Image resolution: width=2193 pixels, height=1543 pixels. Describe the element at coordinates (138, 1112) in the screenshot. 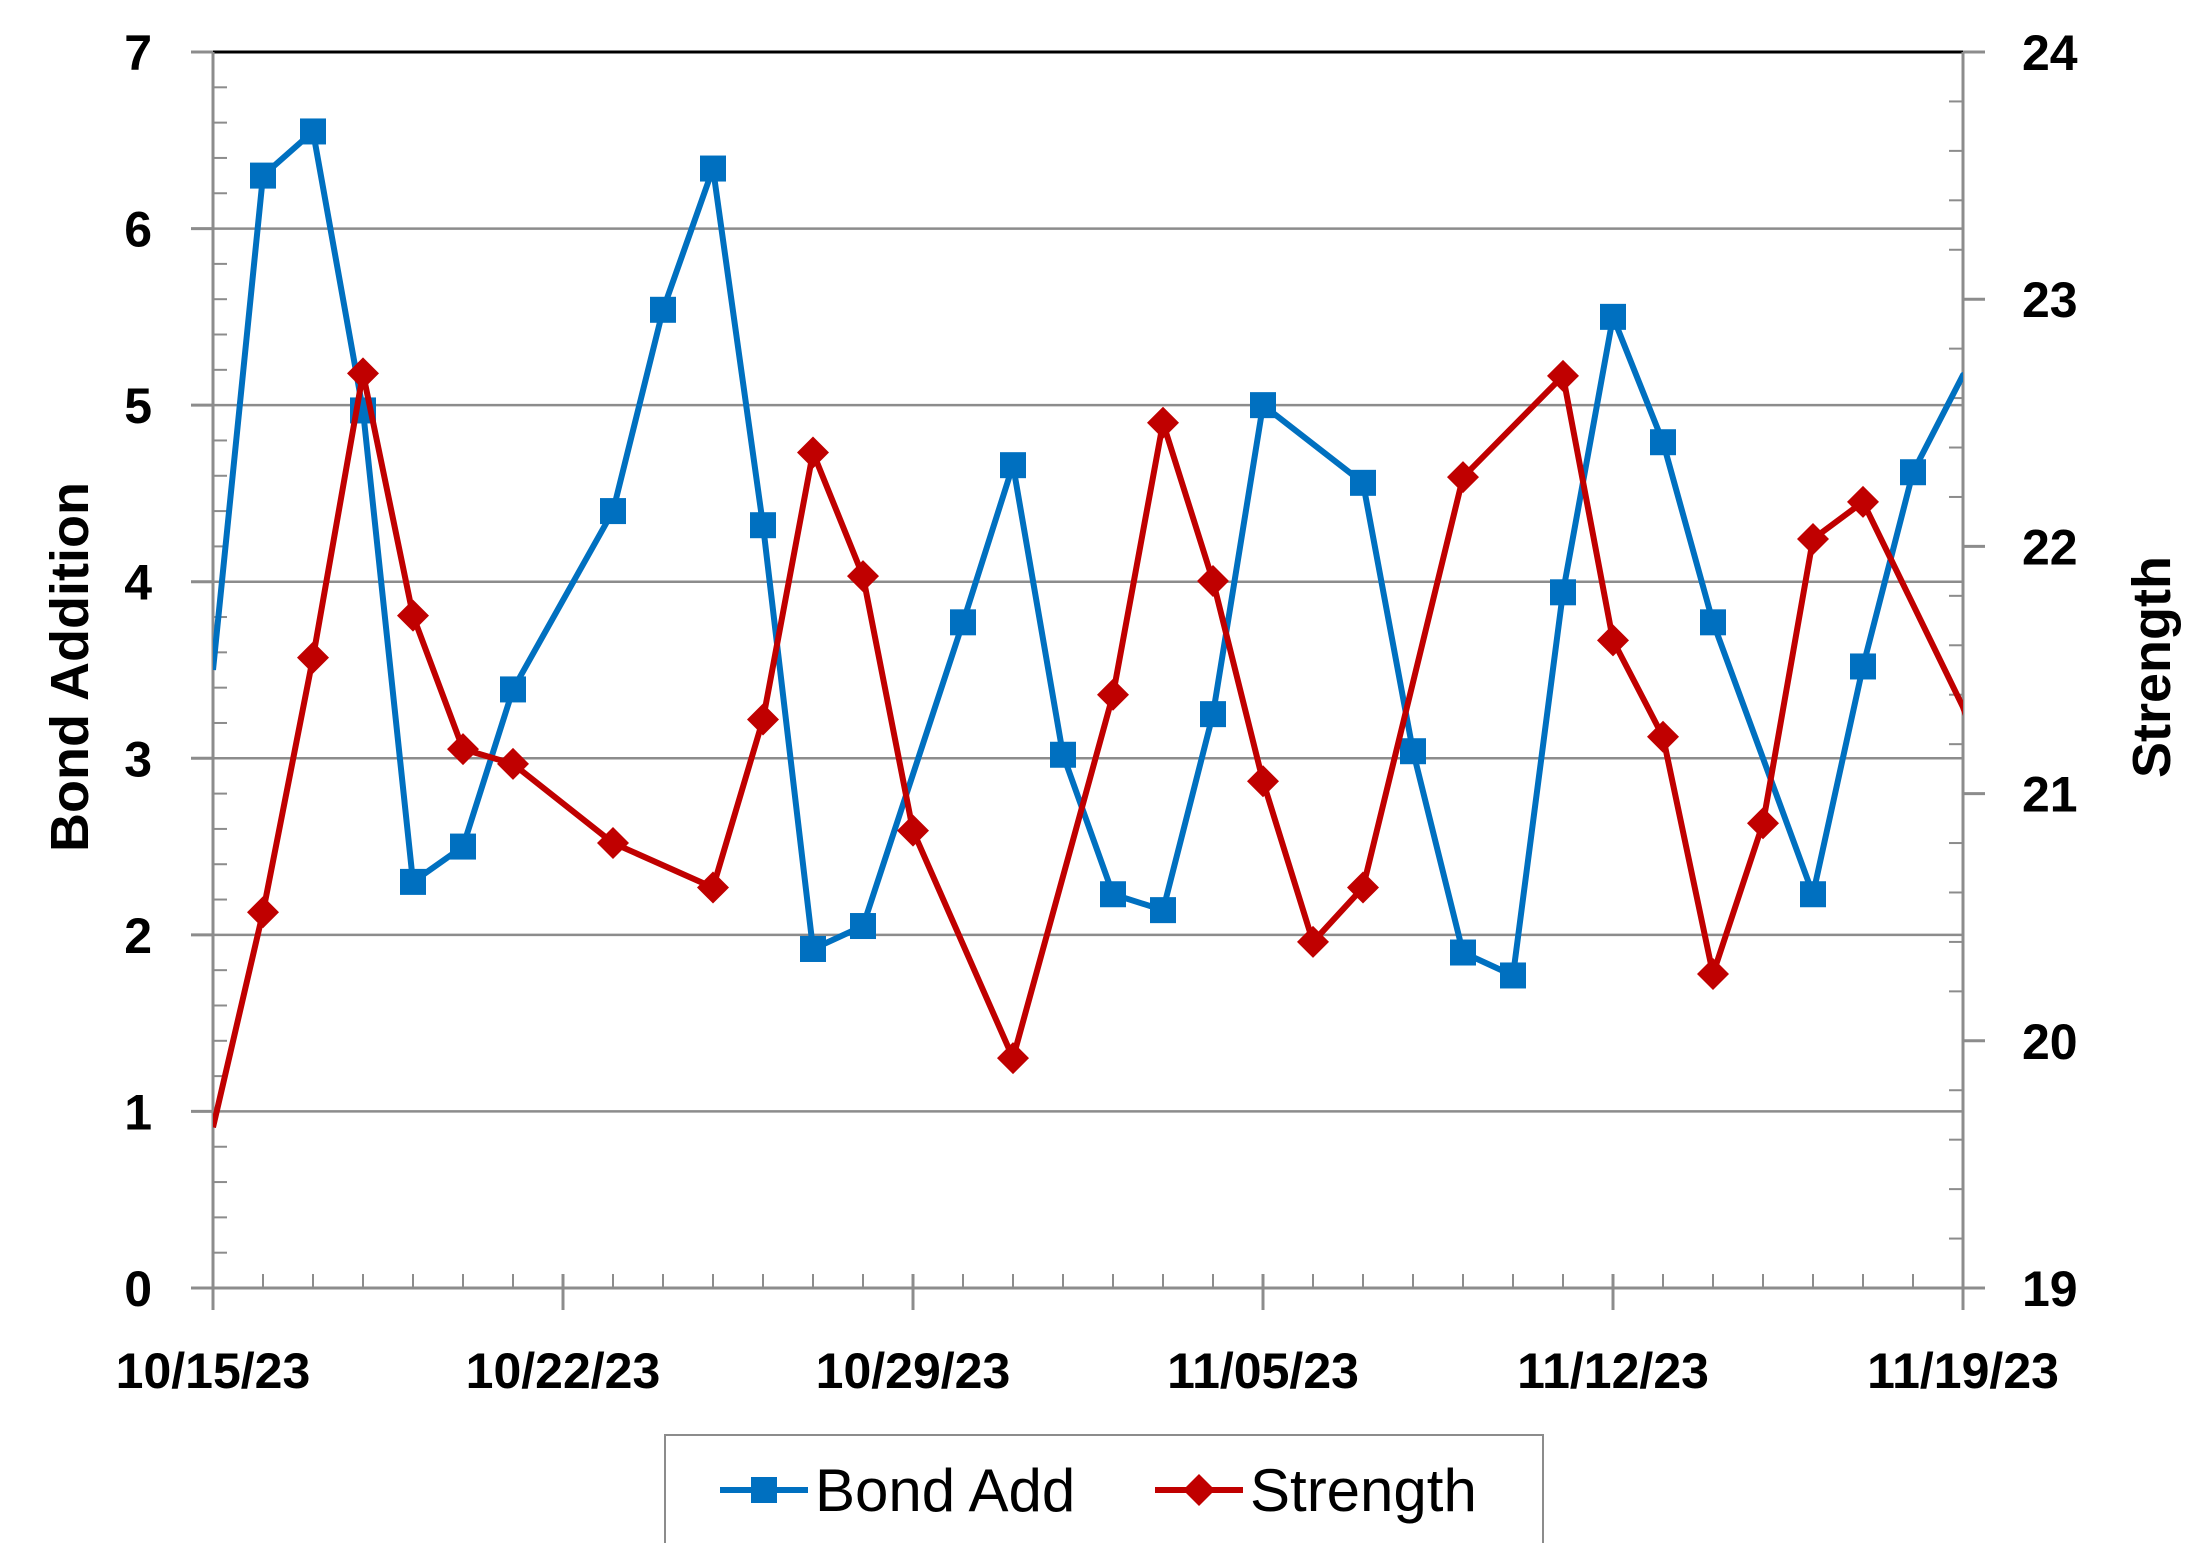

I see `y-tick-label: 1` at that location.